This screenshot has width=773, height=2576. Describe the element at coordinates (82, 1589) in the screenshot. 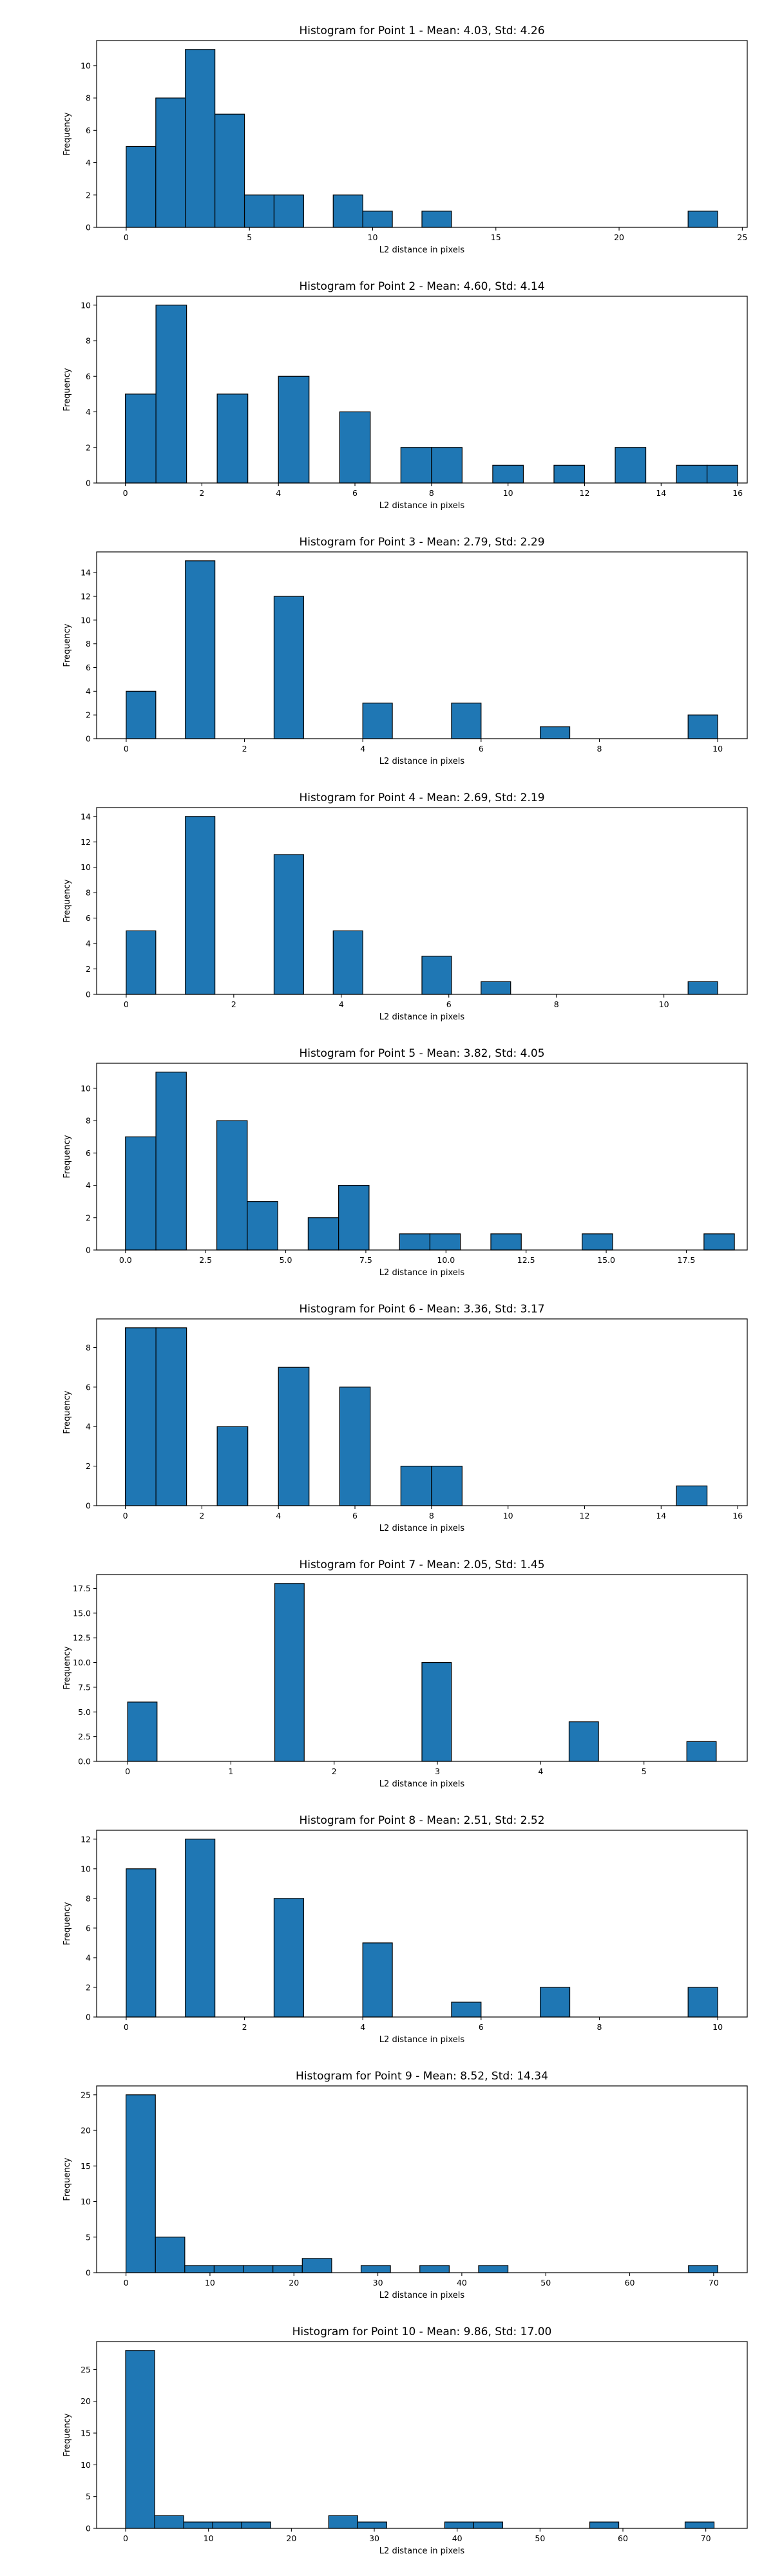

I see `y-tick-label: 17.5` at that location.